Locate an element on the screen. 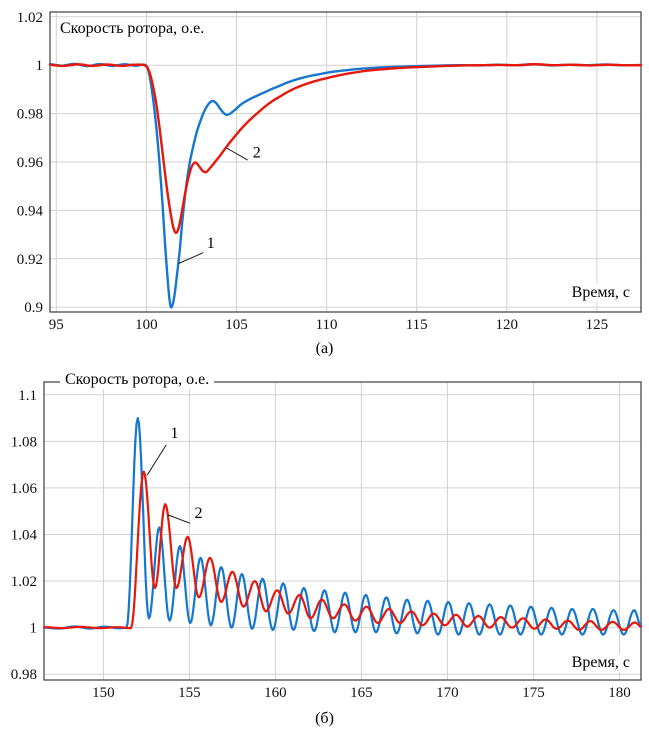 This screenshot has width=649, height=743. chart-a-xaxis-label: Время, с is located at coordinates (600, 293).